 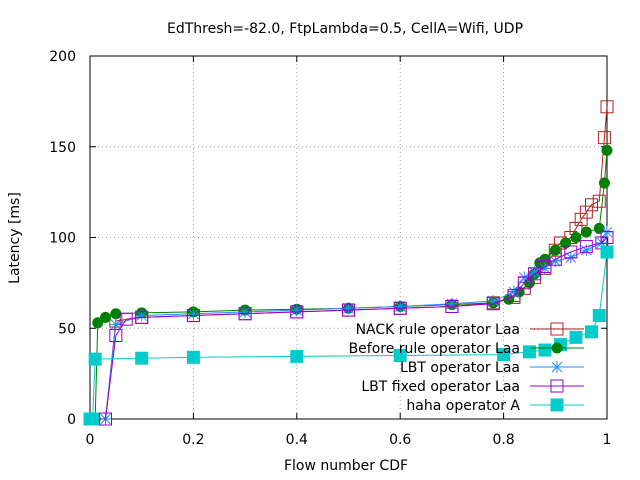 I want to click on x-tick-label: 1, so click(x=607, y=440).